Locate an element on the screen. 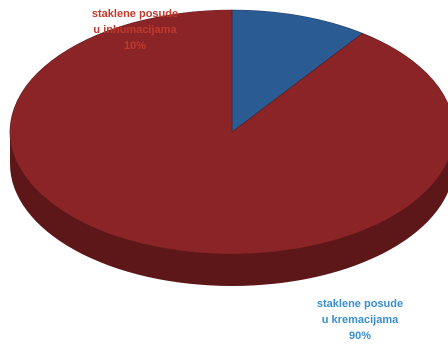 This screenshot has width=448, height=352. slice-label-inhumation-line1: staklene posude is located at coordinates (135, 14).